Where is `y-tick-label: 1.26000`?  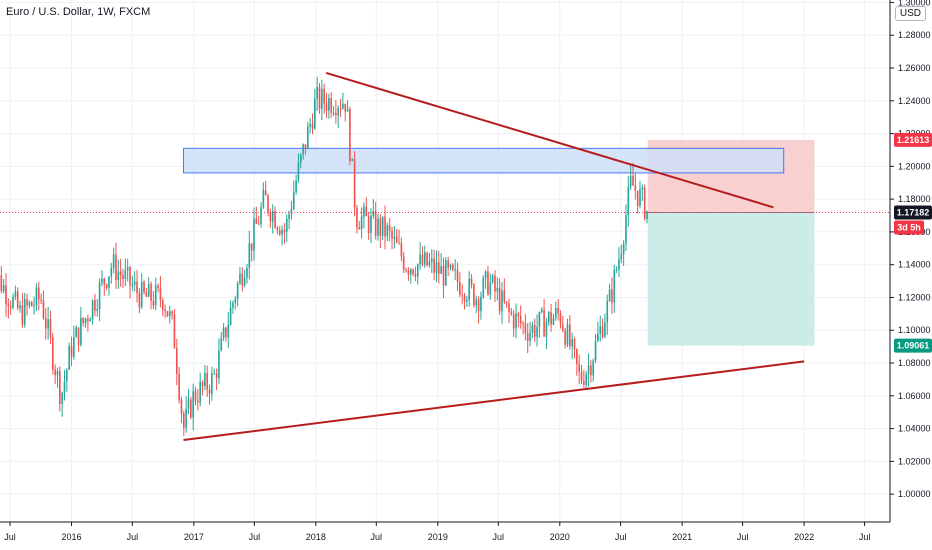
y-tick-label: 1.26000 is located at coordinates (914, 68).